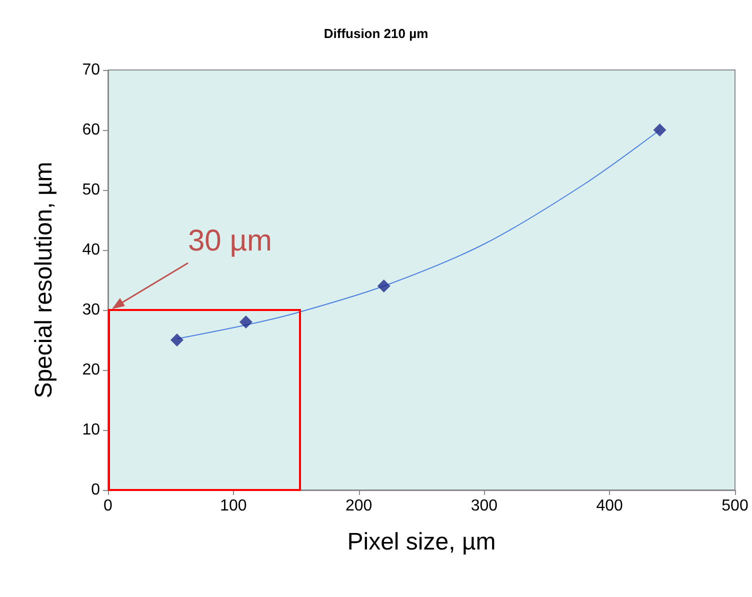  Describe the element at coordinates (230, 241) in the screenshot. I see `annotation: 30 µm` at that location.